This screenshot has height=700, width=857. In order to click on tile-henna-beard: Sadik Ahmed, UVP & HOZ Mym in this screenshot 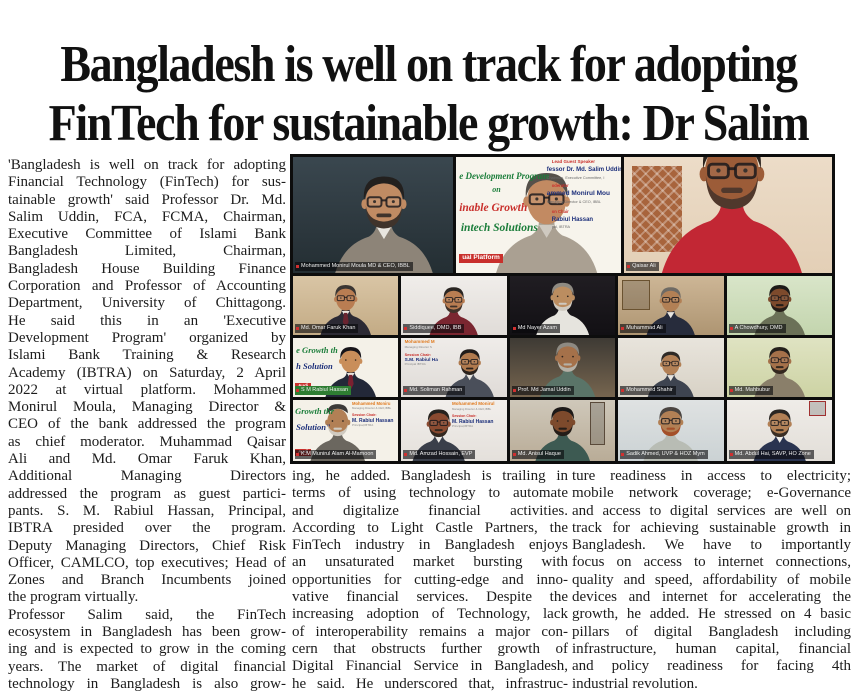, I will do `click(671, 430)`.